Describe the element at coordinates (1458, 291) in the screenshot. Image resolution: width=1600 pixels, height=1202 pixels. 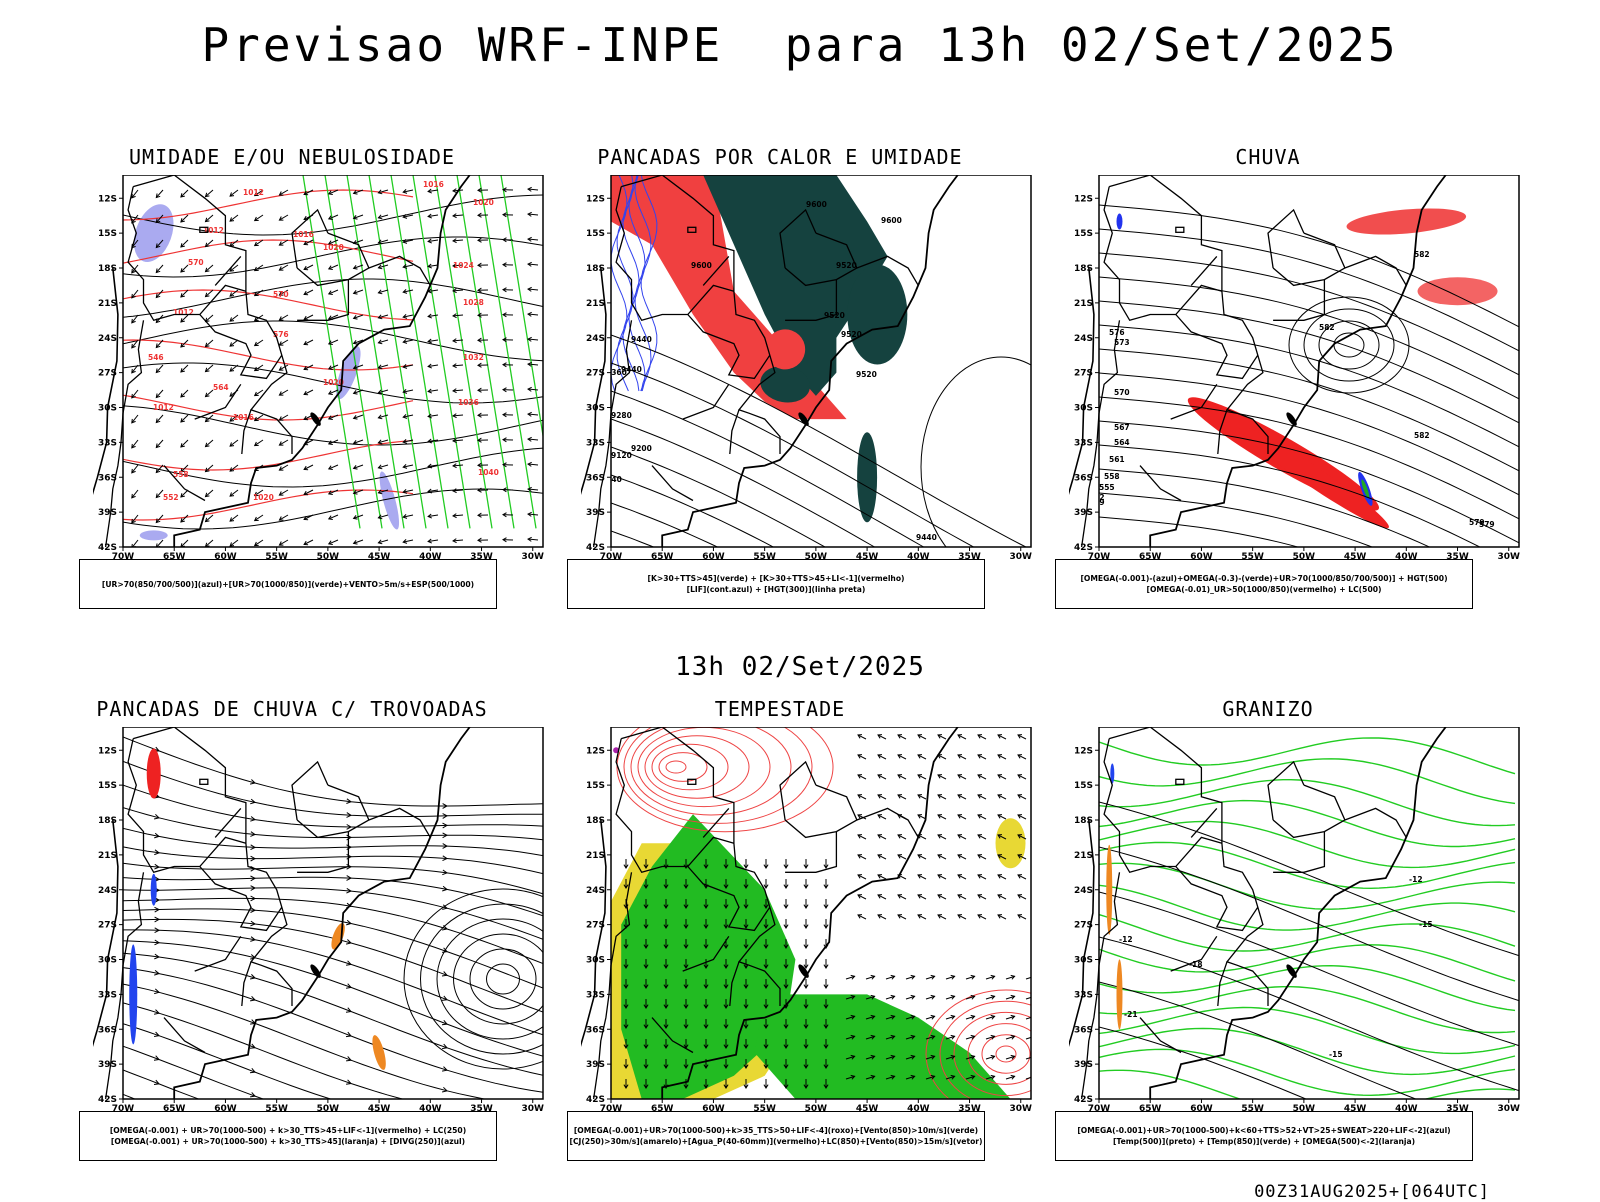
I see `rain-area-red` at that location.